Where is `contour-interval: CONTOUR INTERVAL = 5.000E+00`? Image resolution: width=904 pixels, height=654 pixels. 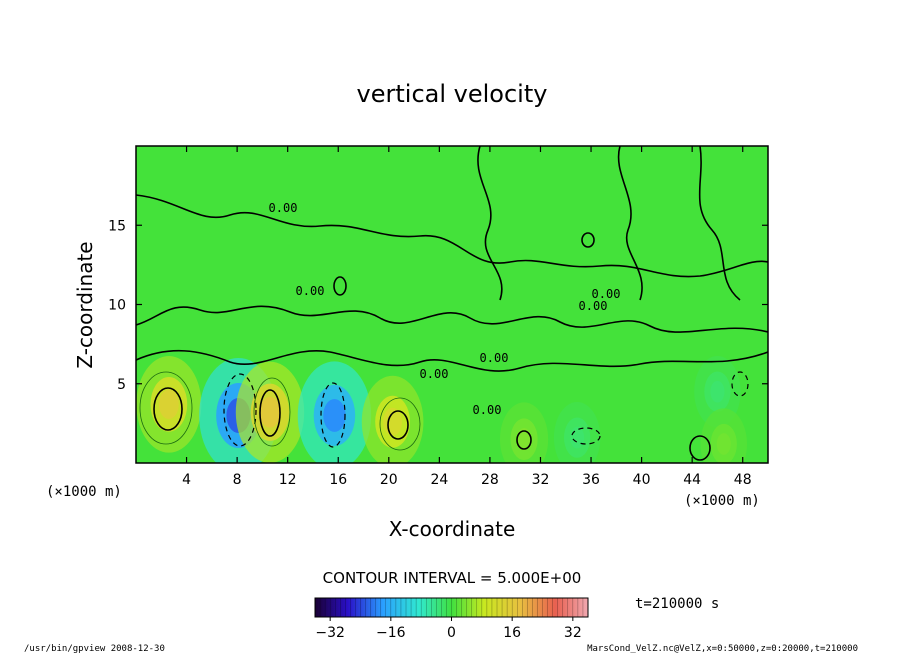
contour-interval: CONTOUR INTERVAL = 5.000E+00 is located at coordinates (452, 578).